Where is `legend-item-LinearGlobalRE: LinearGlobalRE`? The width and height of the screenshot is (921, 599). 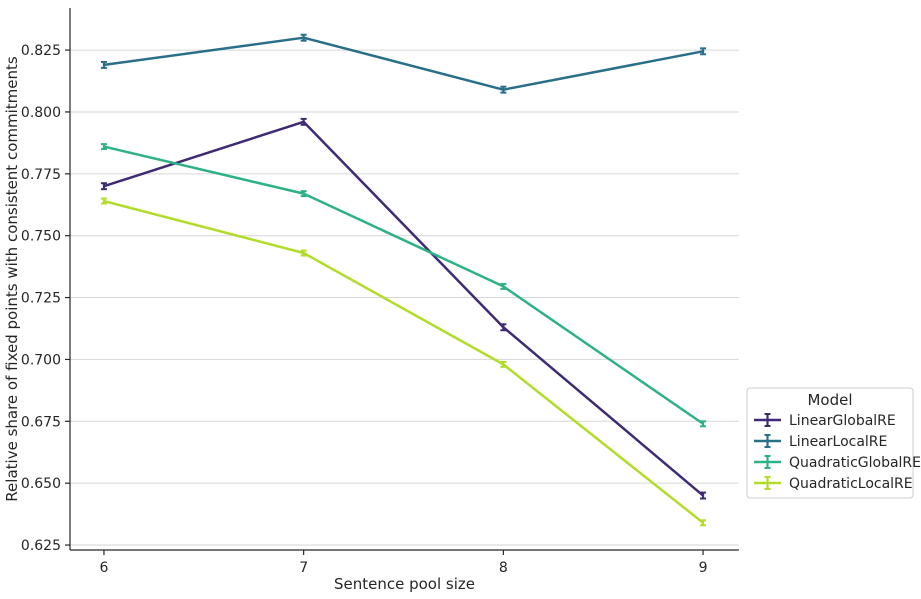
legend-item-LinearGlobalRE: LinearGlobalRE is located at coordinates (825, 421).